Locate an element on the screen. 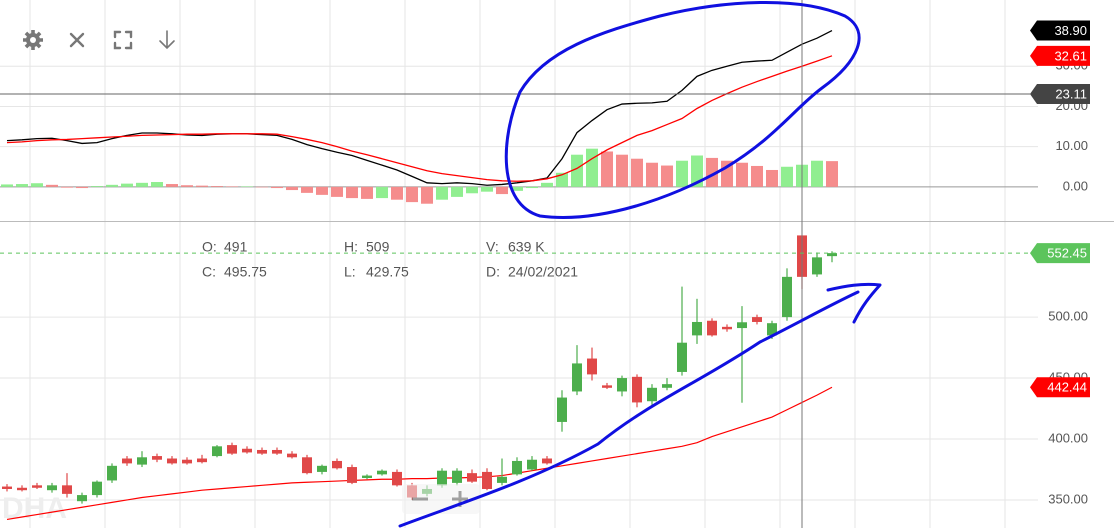 This screenshot has height=528, width=1114. close-icon is located at coordinates (77, 40).